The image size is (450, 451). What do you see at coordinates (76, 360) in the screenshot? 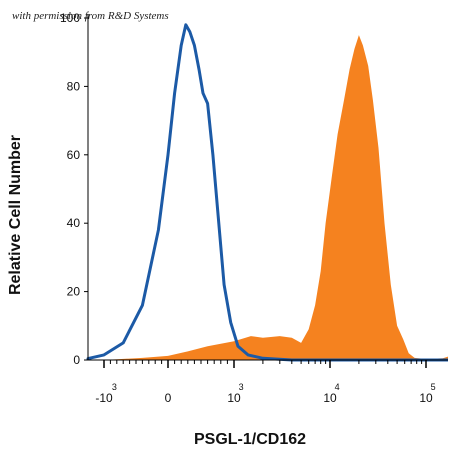
I see `y-tick-label: 0` at bounding box center [76, 360].